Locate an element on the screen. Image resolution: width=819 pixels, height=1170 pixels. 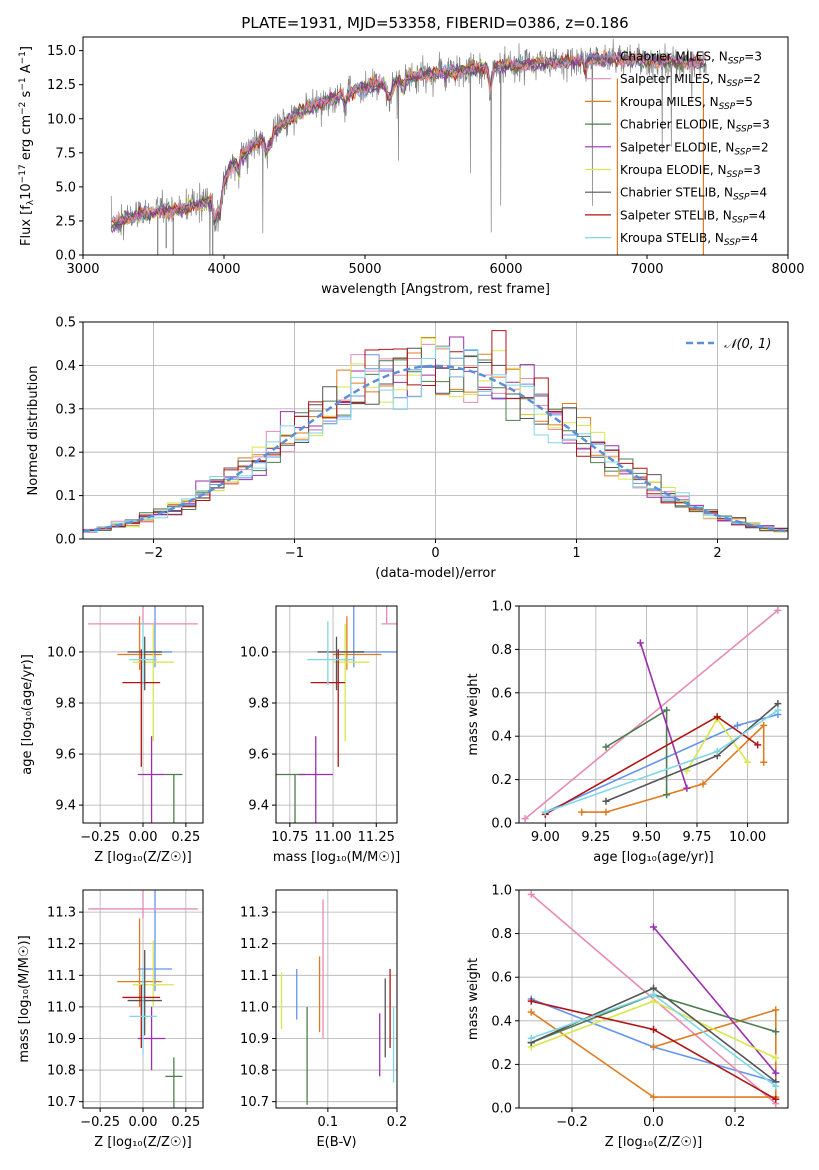
x-tick-label: −2 is located at coordinates (153, 553).